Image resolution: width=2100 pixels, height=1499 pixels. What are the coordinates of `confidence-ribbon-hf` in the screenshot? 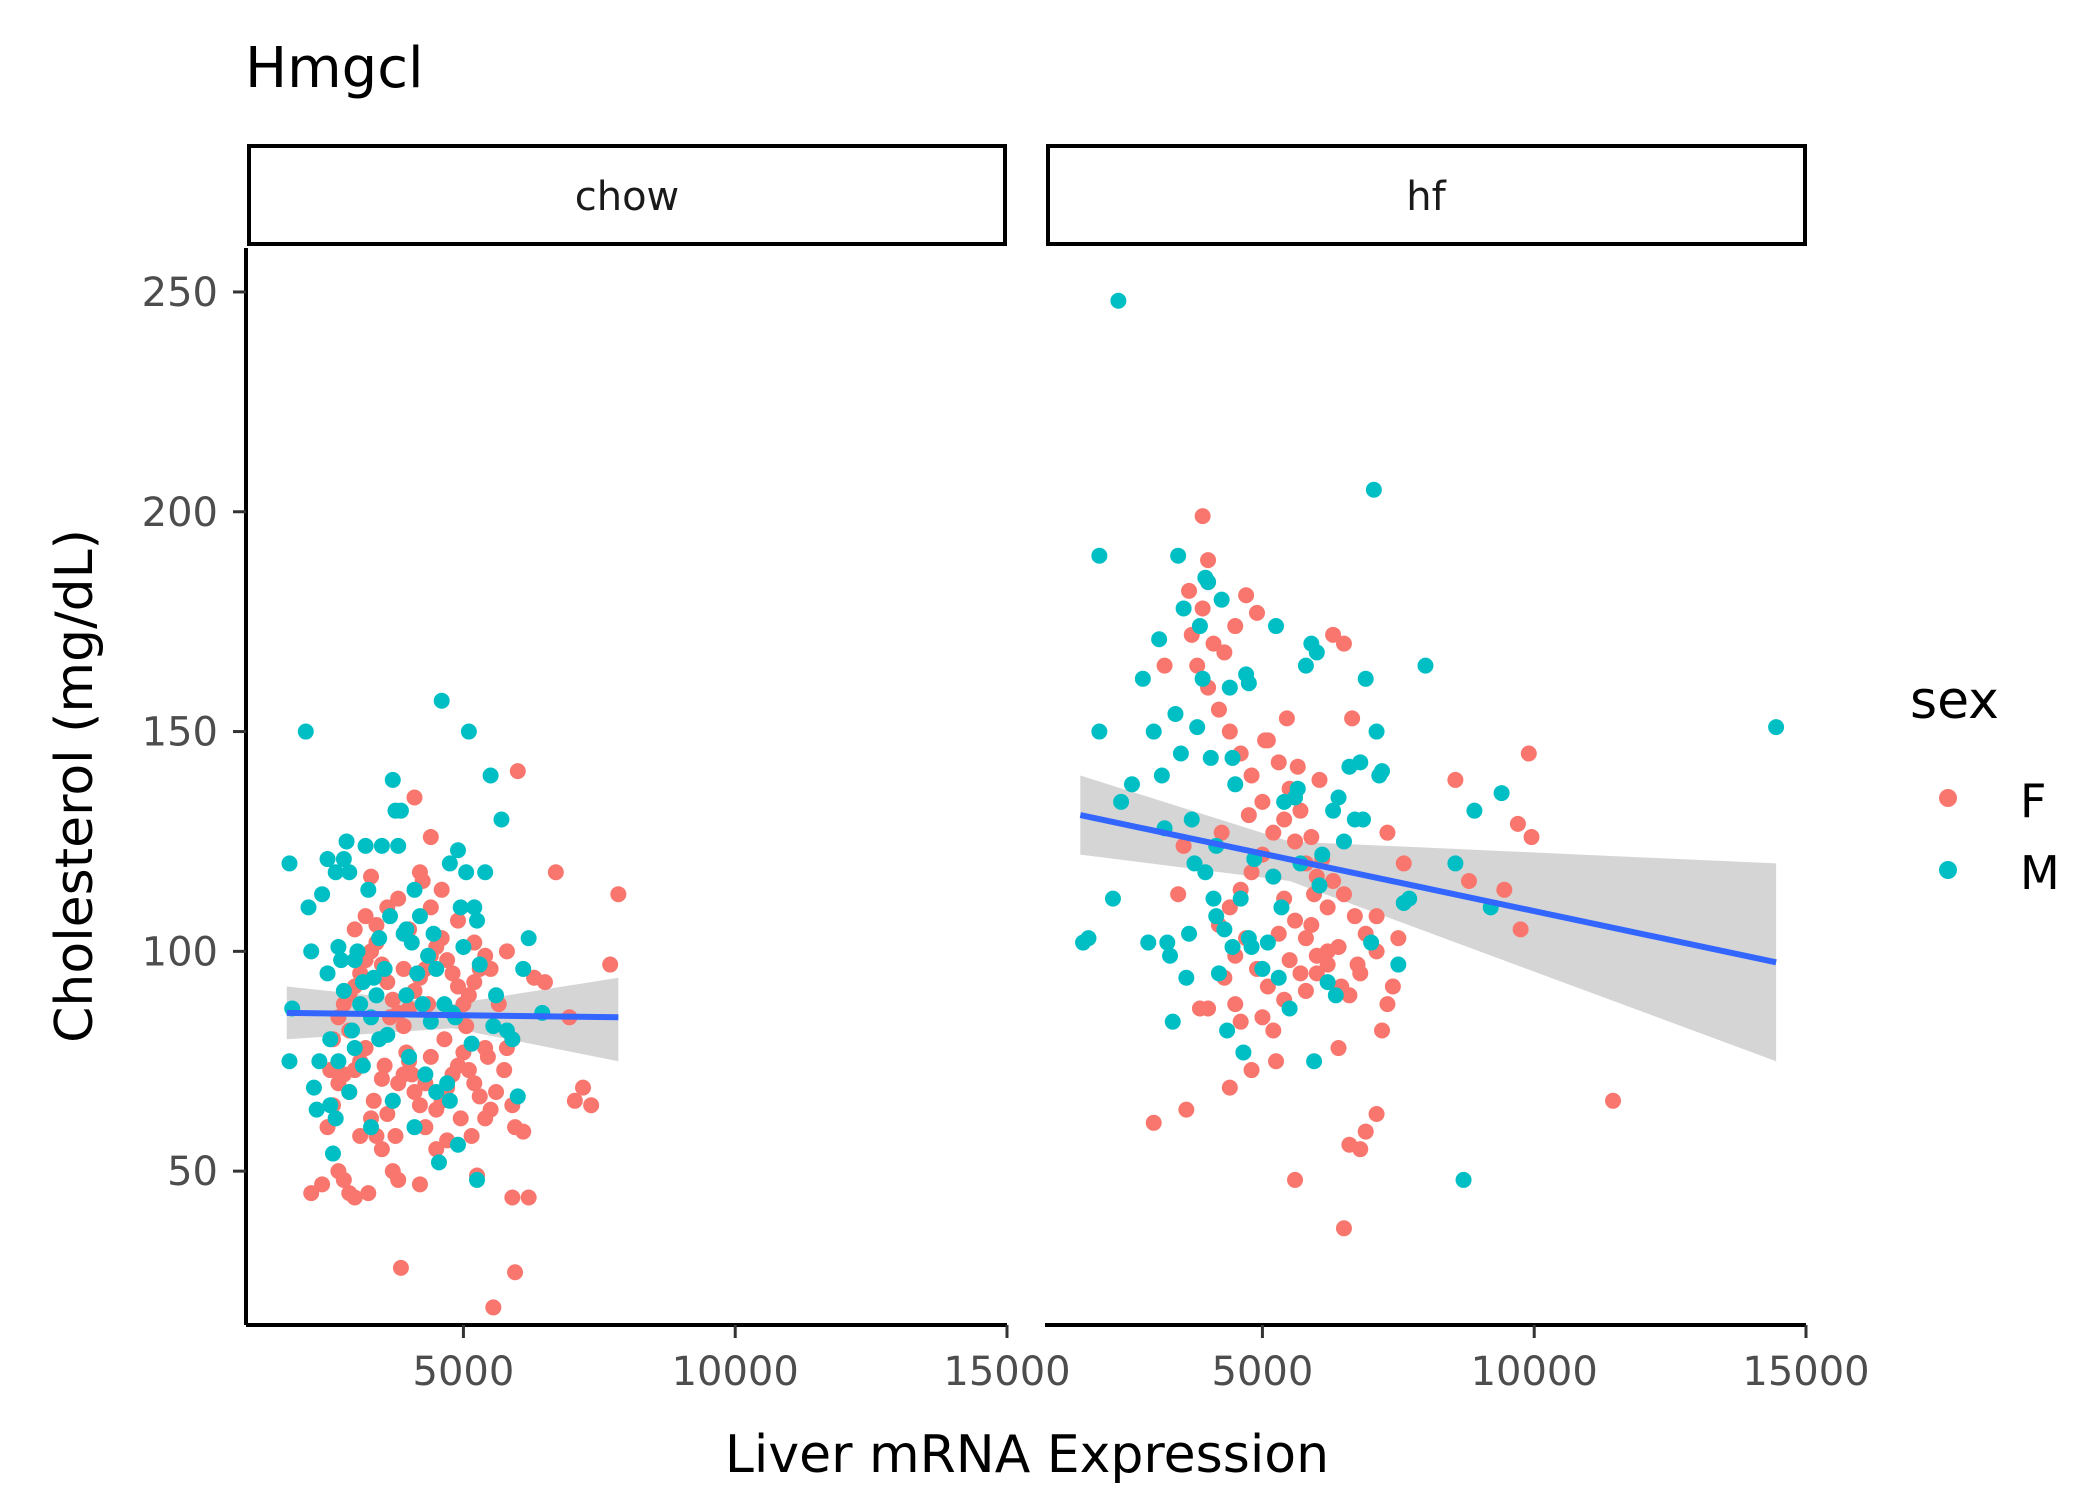 It's located at (1428, 918).